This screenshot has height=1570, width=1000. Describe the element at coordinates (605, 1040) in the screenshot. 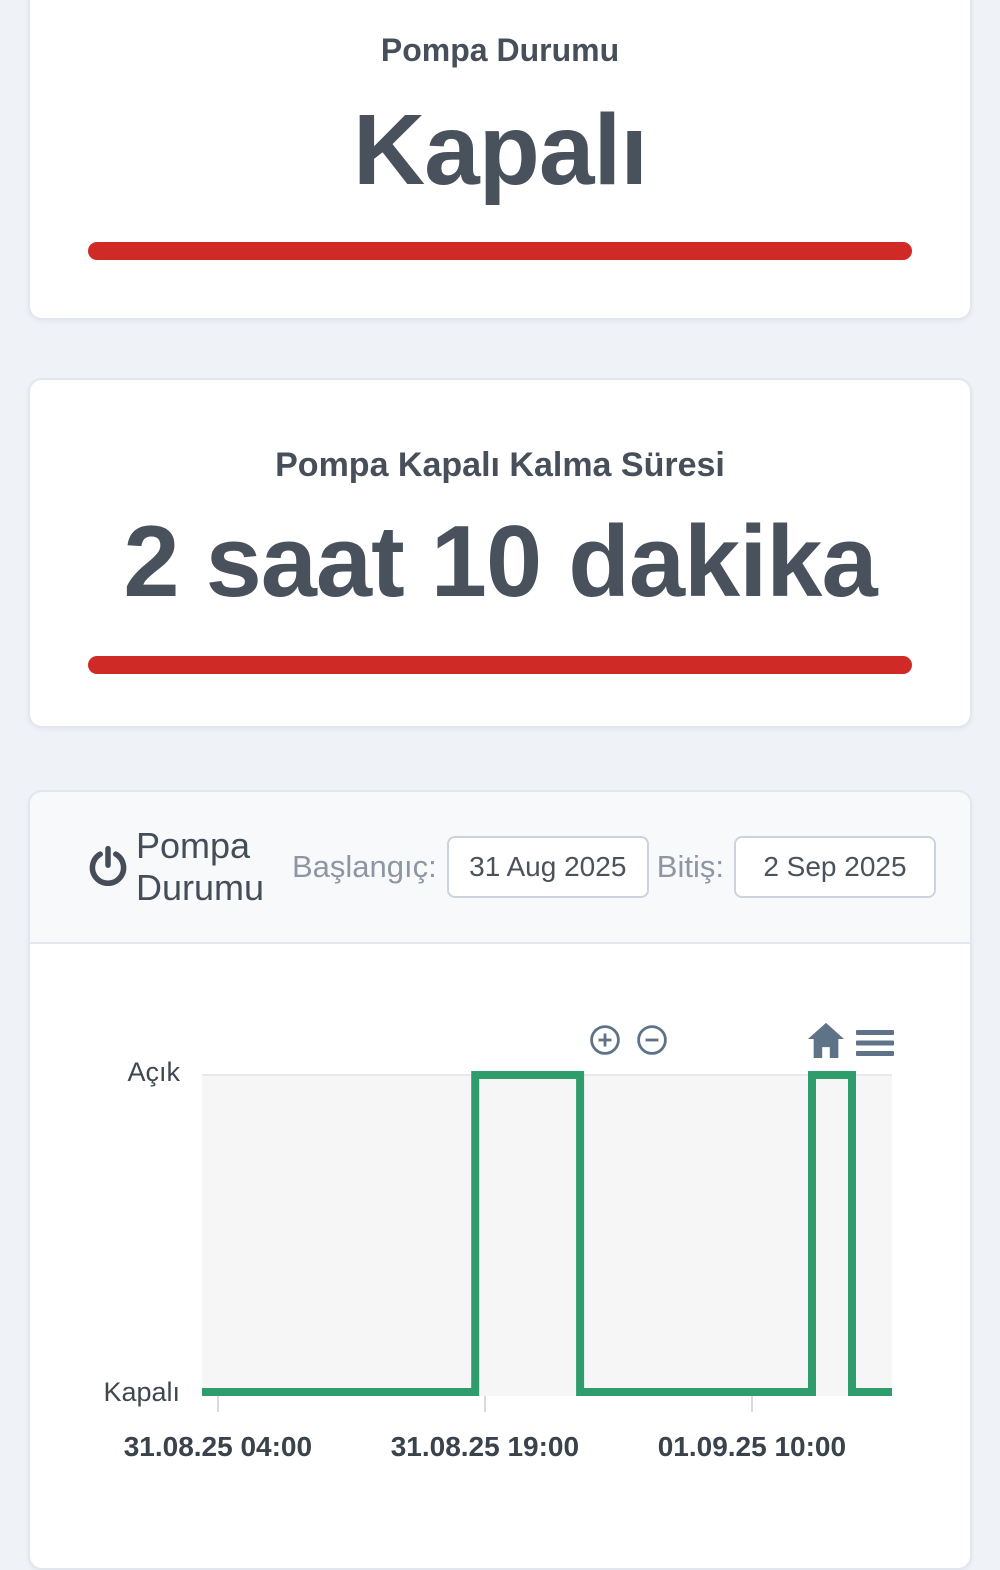

I see `zoom-in-icon` at that location.